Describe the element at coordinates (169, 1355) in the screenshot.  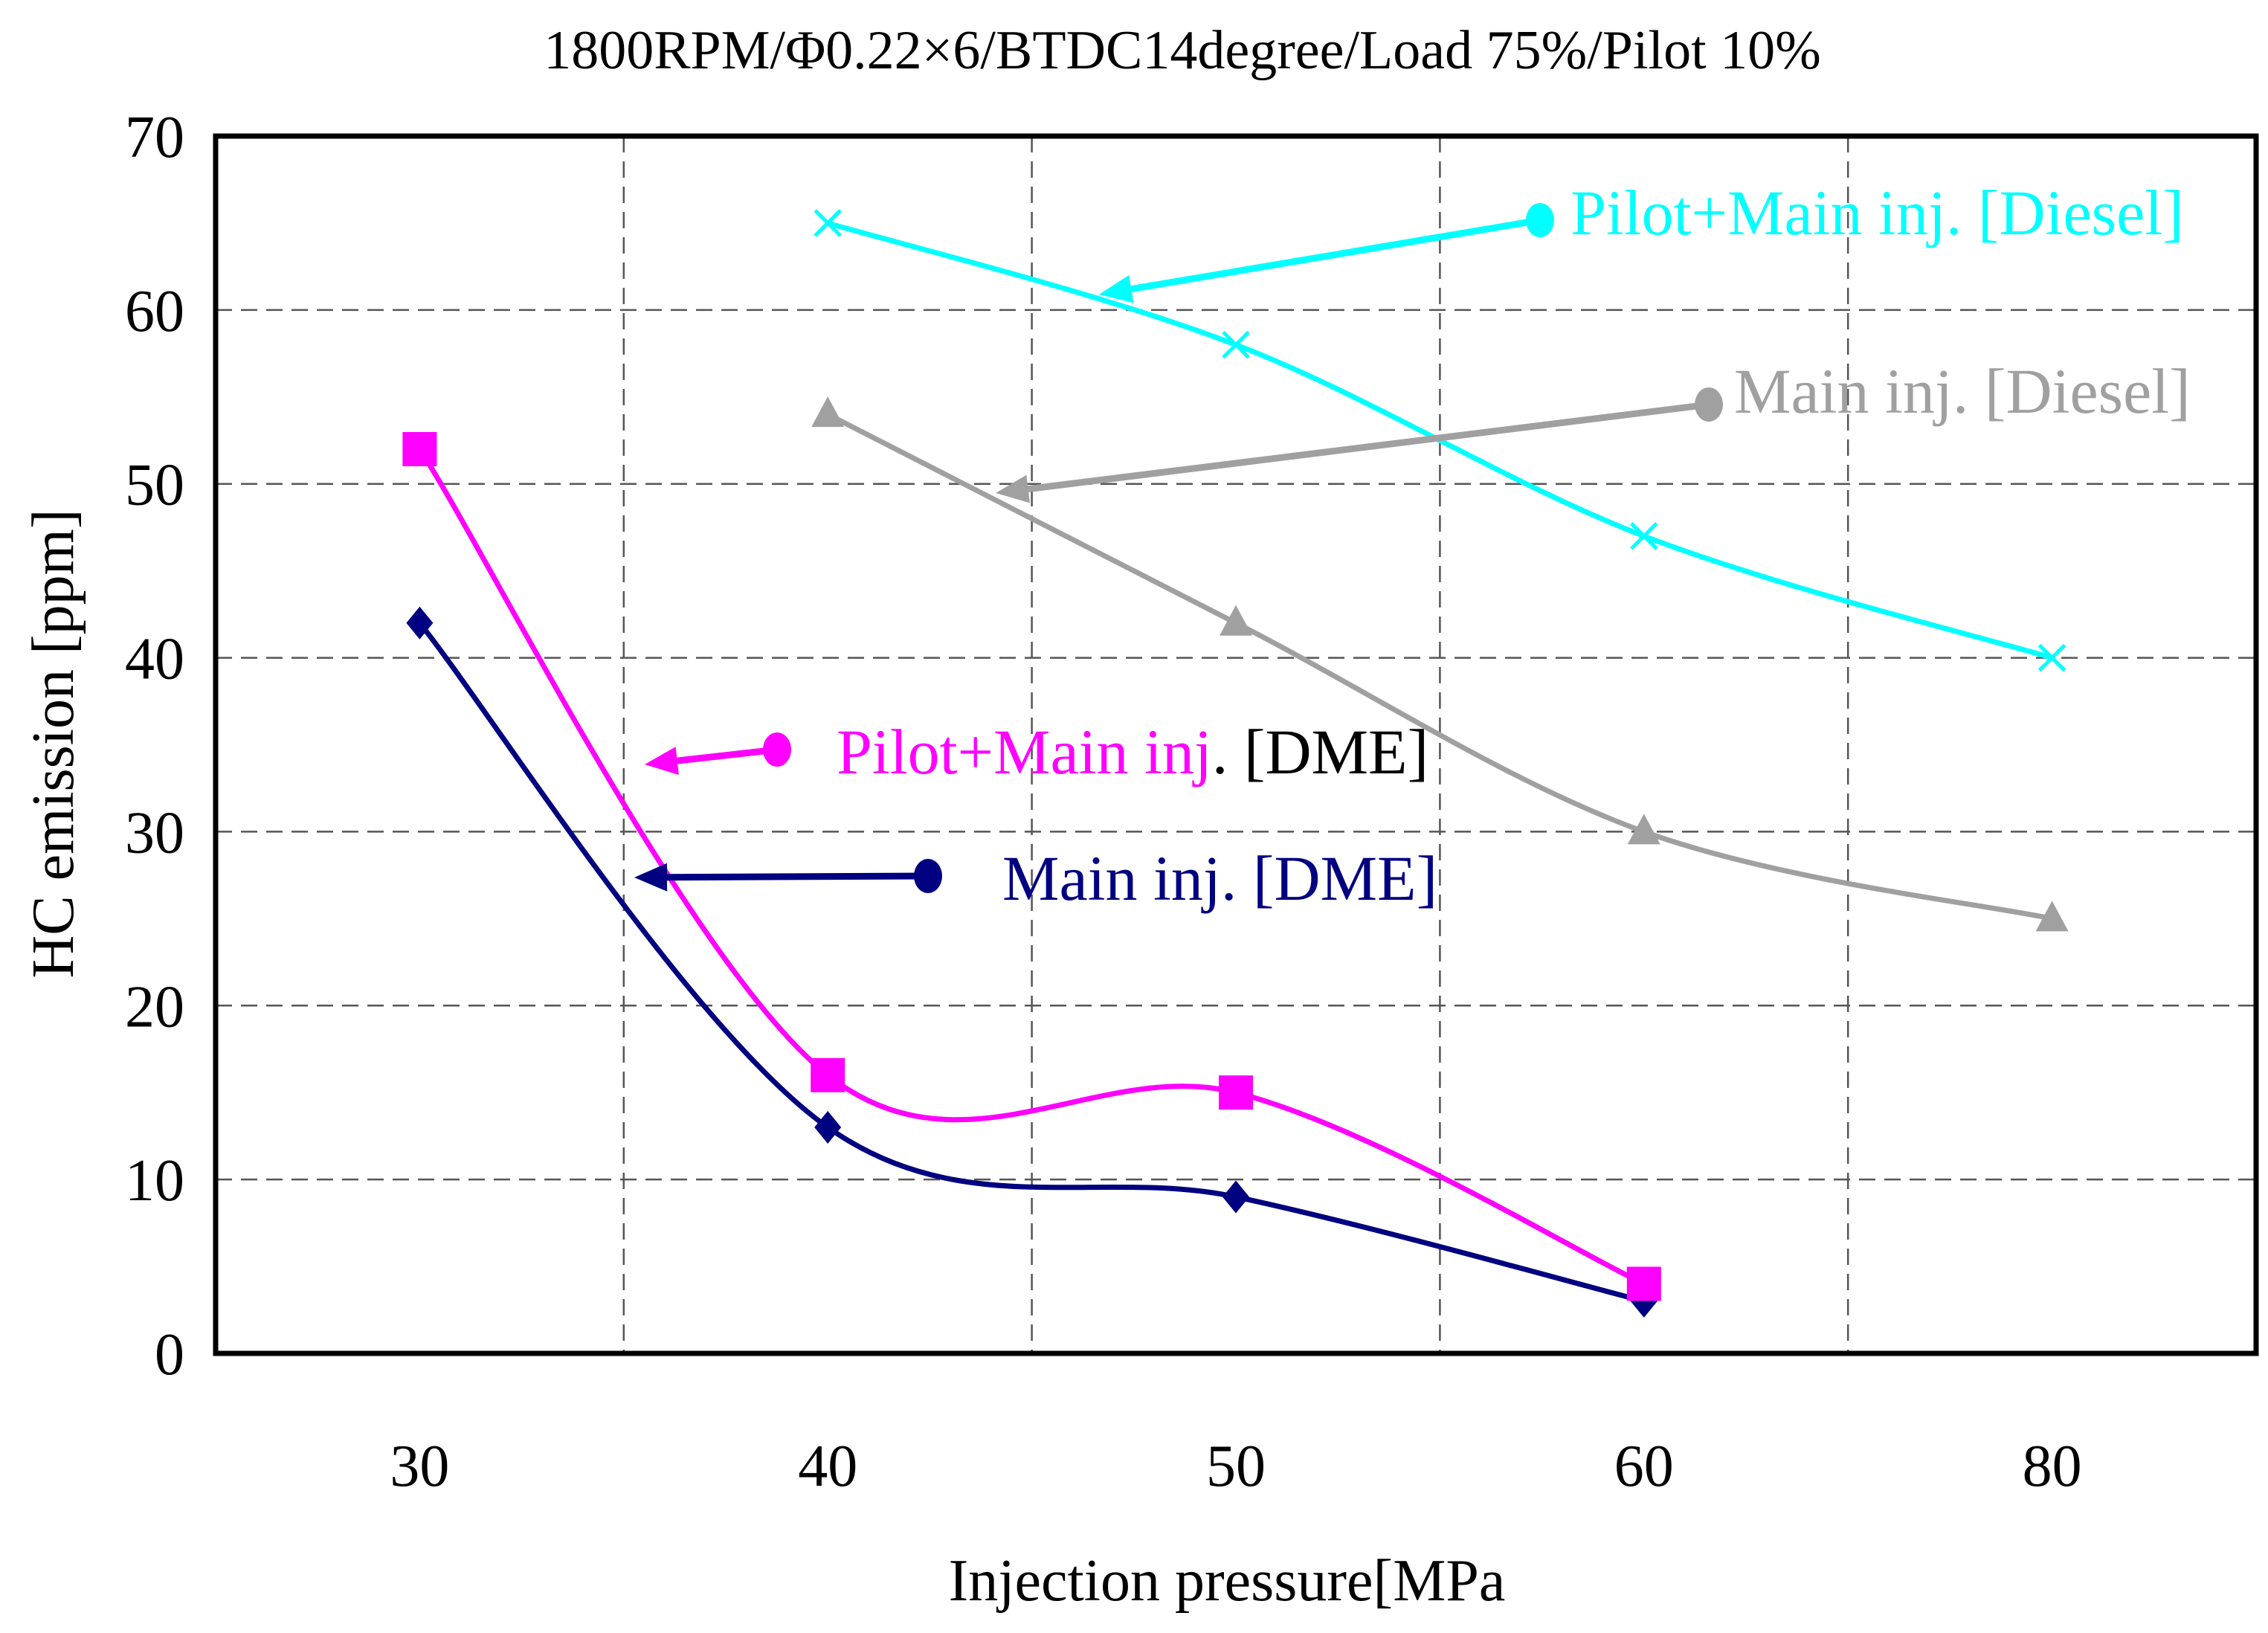
I see `y-tick-label: 0` at that location.